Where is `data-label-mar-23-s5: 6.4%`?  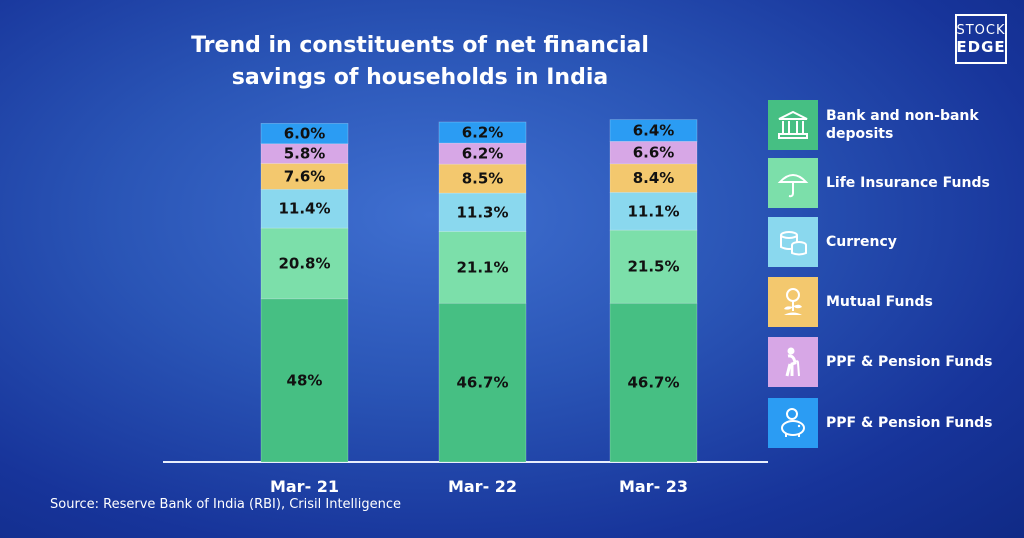
data-label-mar-23-s5: 6.4% is located at coordinates (654, 131).